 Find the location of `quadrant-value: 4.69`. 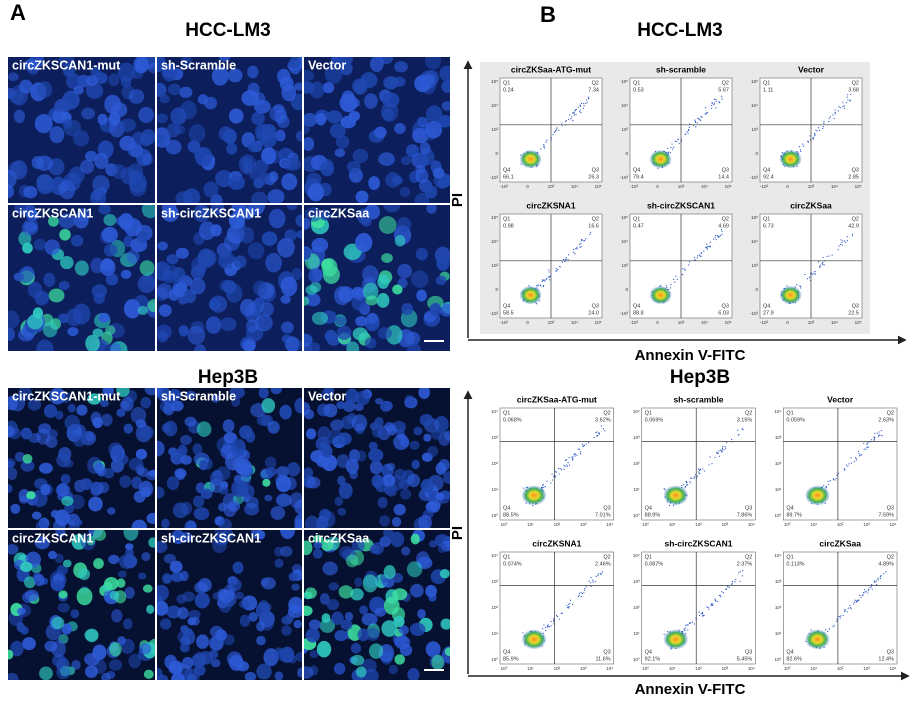

quadrant-value: 4.69 is located at coordinates (723, 226).